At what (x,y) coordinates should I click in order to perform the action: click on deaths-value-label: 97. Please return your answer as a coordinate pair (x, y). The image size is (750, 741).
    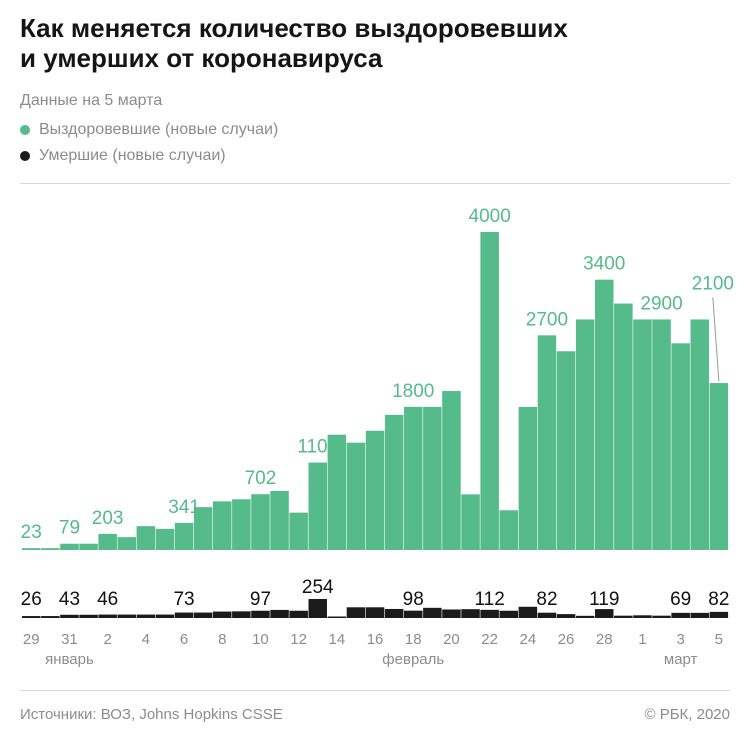
    Looking at the image, I should click on (260, 599).